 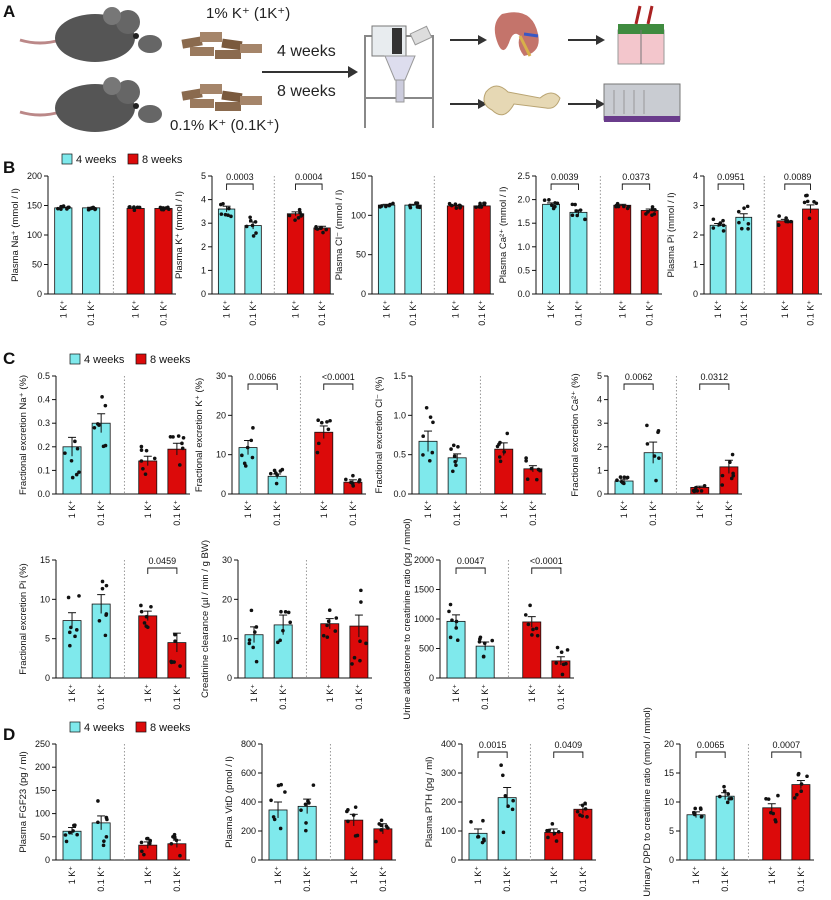 I want to click on legend-label-8-weeks: 8 weeks, so click(x=170, y=360).